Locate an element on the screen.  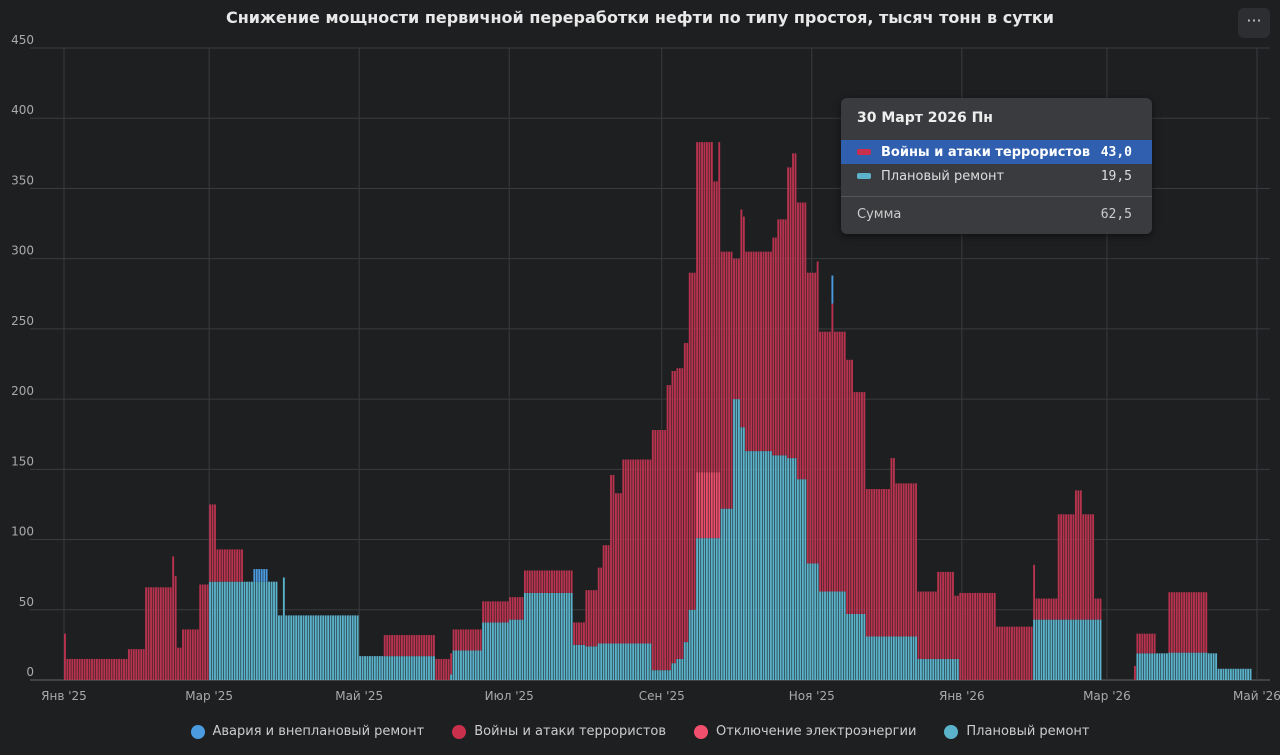
x-tick-label: Янв '26 is located at coordinates (962, 696).